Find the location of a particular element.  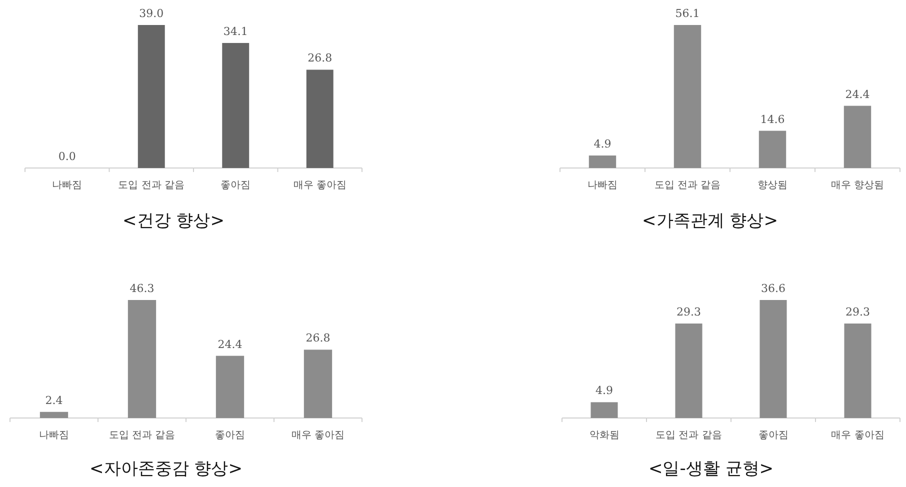

data-label: 2.4 is located at coordinates (54, 400).